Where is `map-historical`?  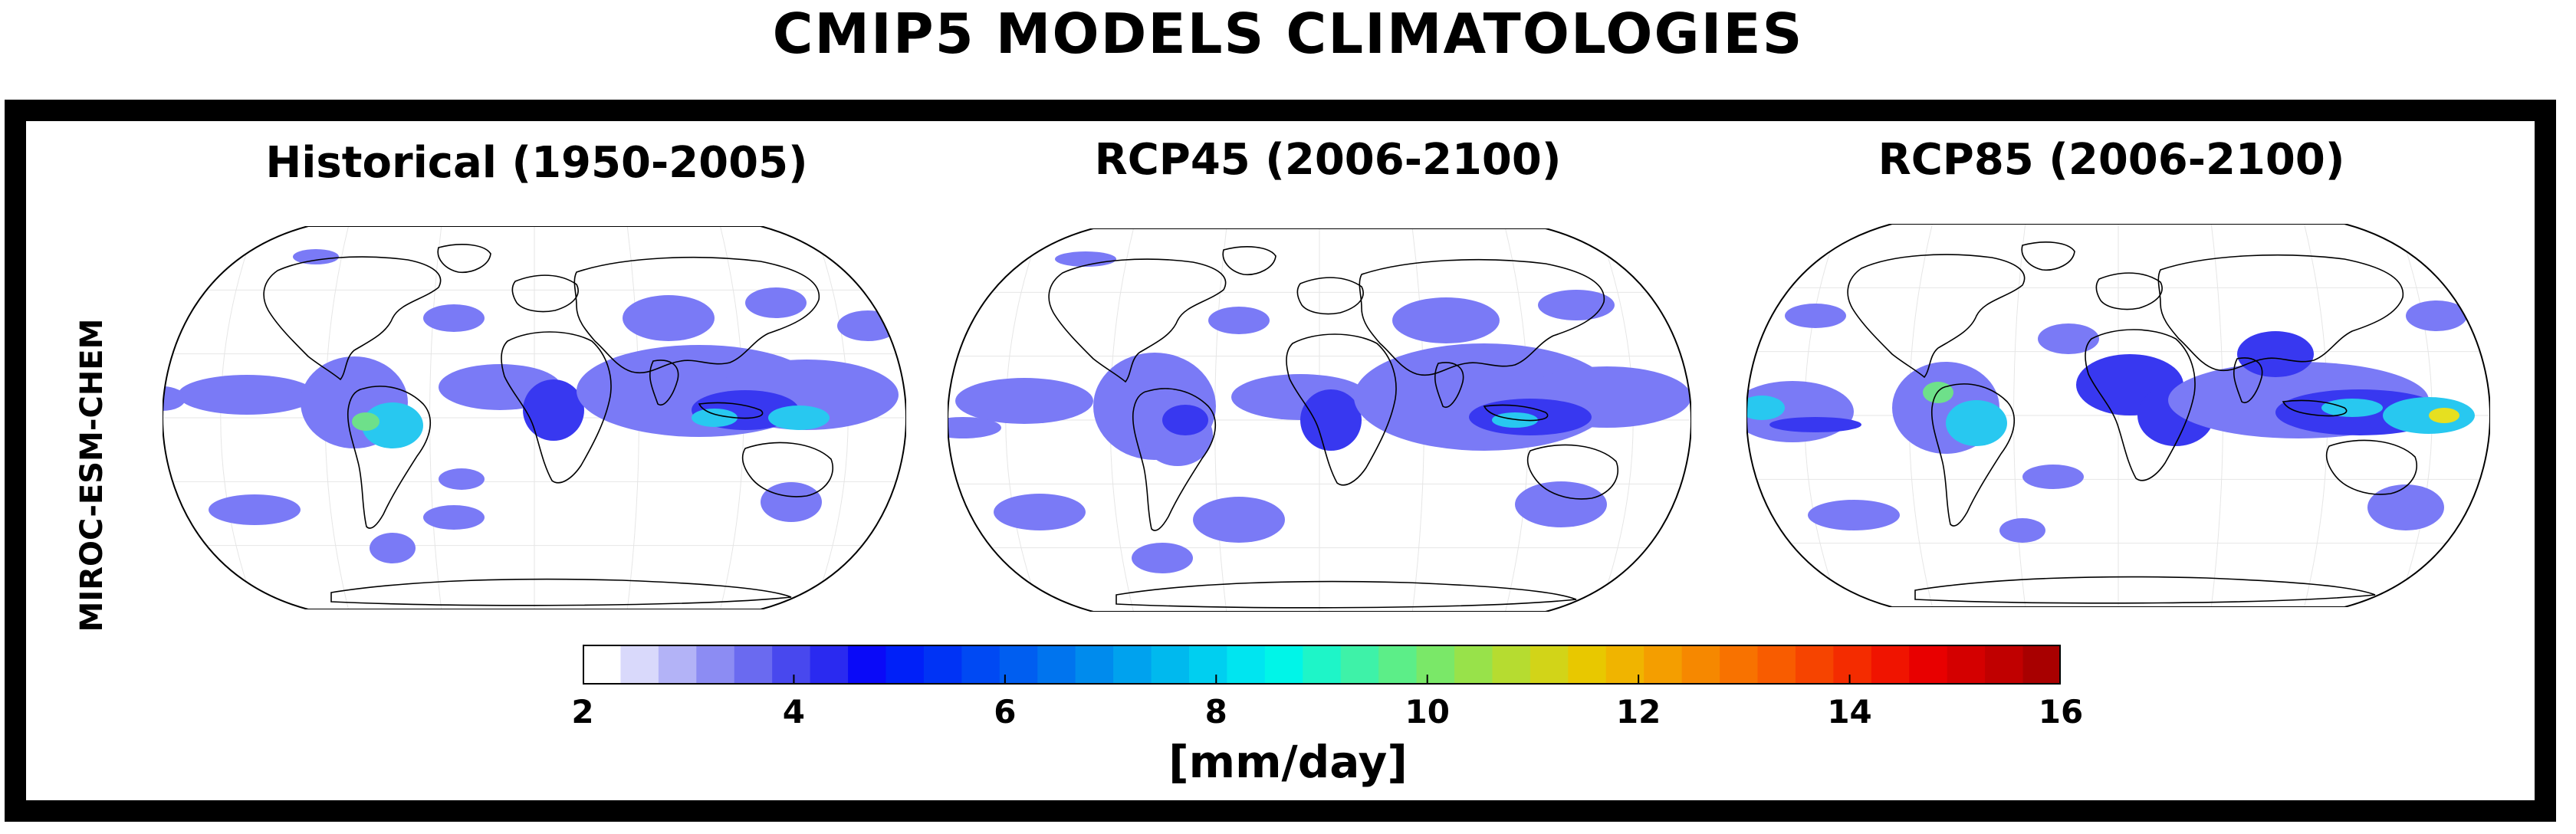 map-historical is located at coordinates (534, 418).